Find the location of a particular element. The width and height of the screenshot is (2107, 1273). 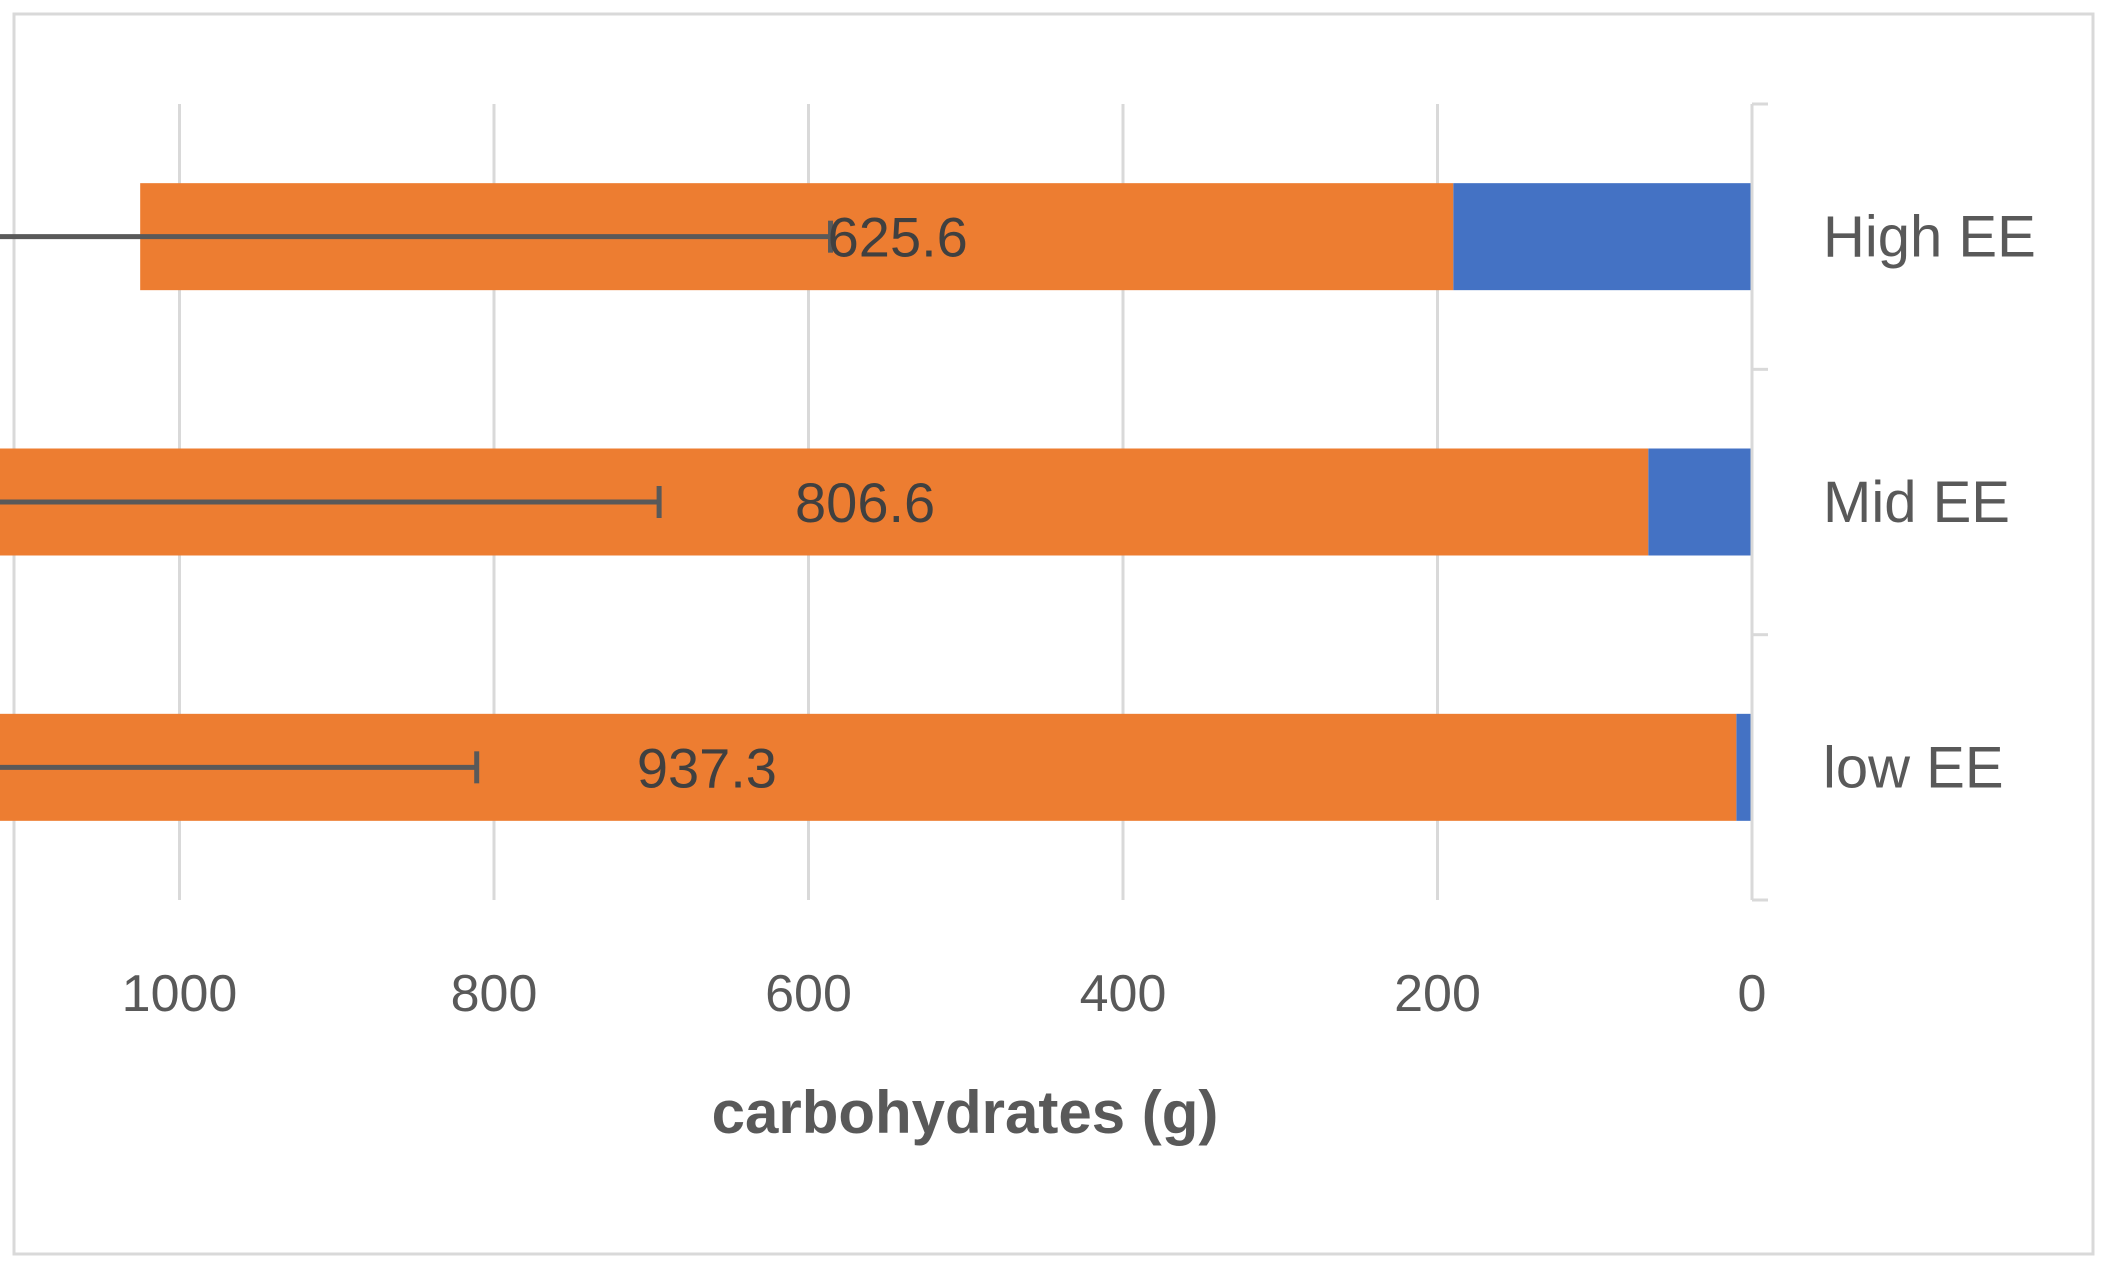

data-label: 625.6 is located at coordinates (898, 237).